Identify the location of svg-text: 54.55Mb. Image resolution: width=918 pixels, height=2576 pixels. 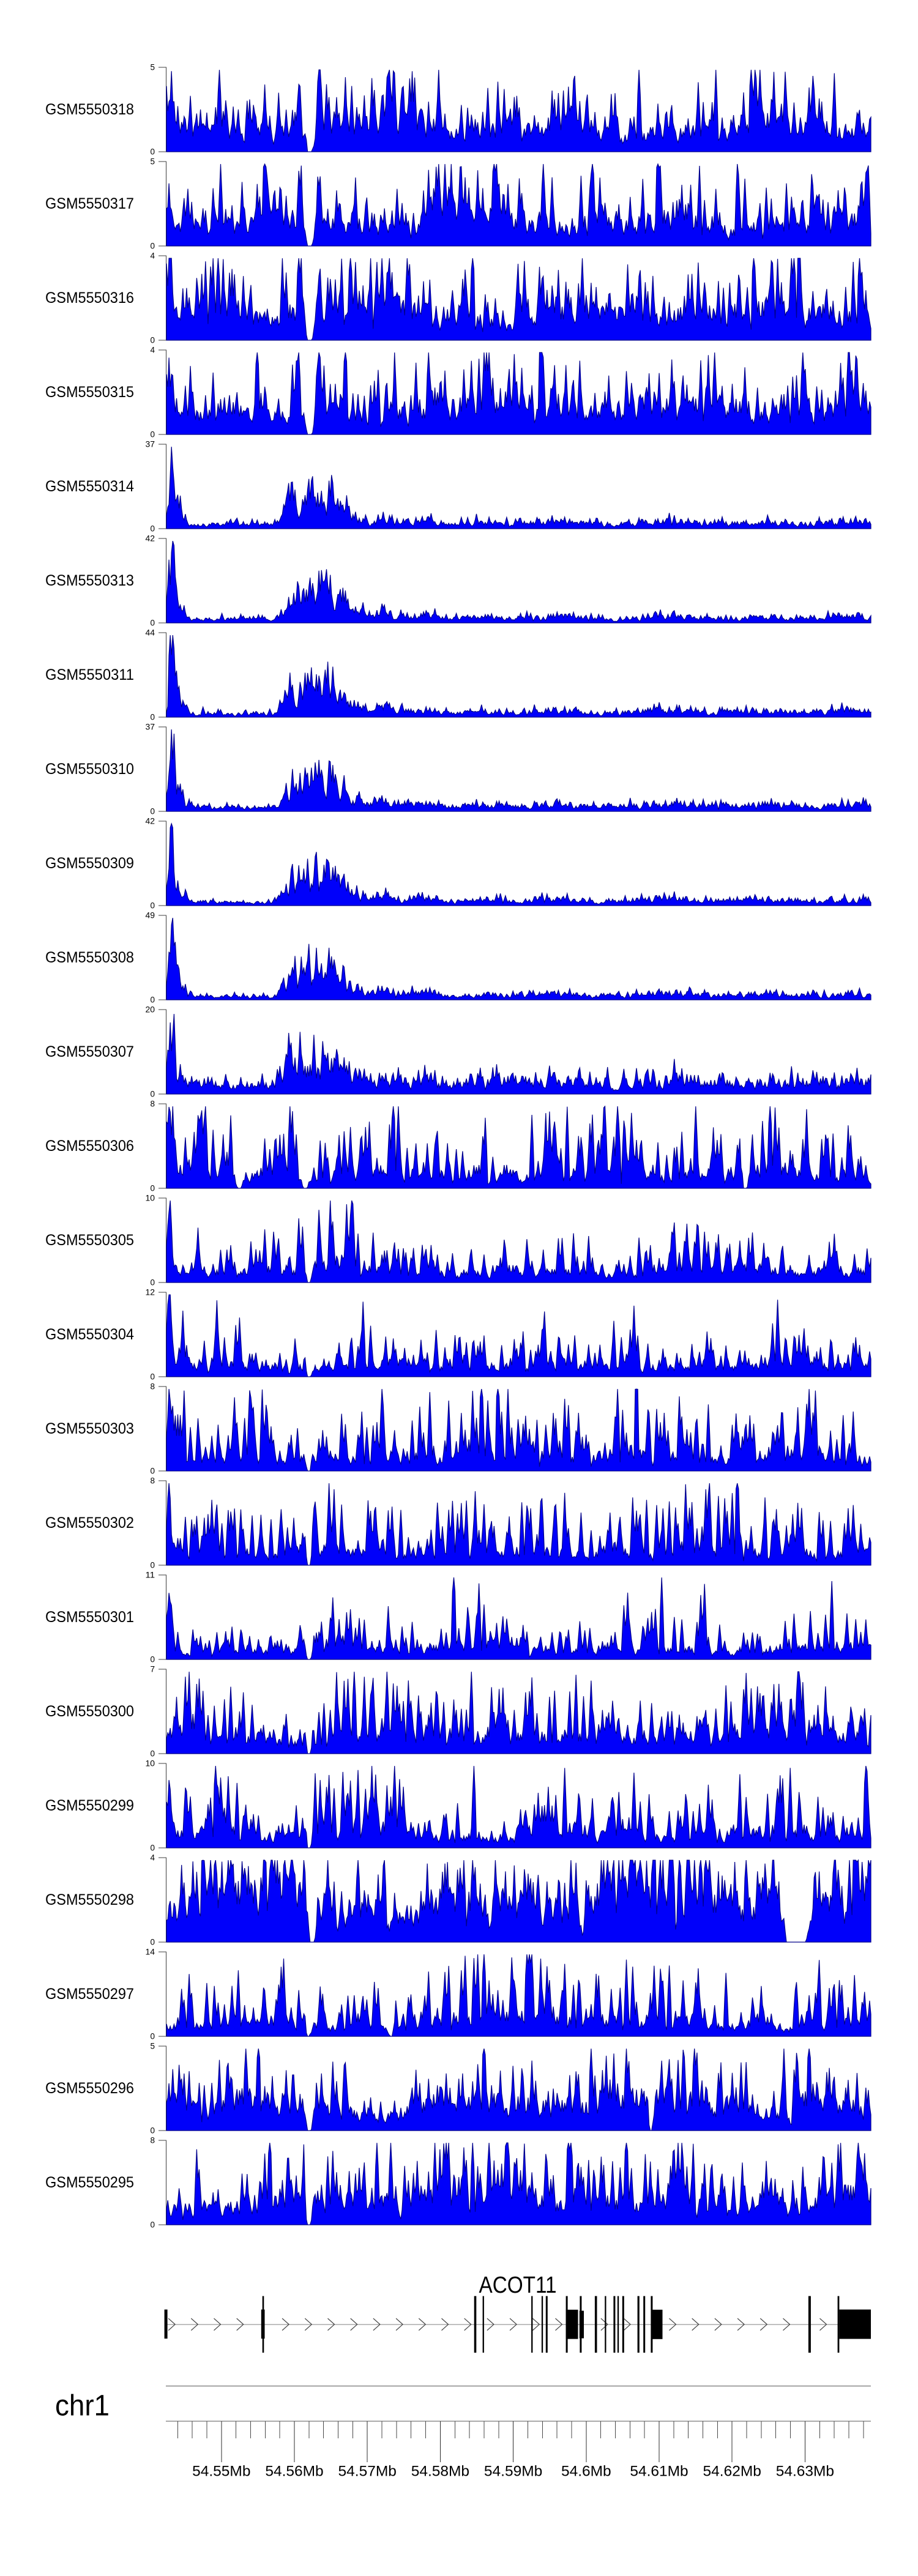
(221, 2471).